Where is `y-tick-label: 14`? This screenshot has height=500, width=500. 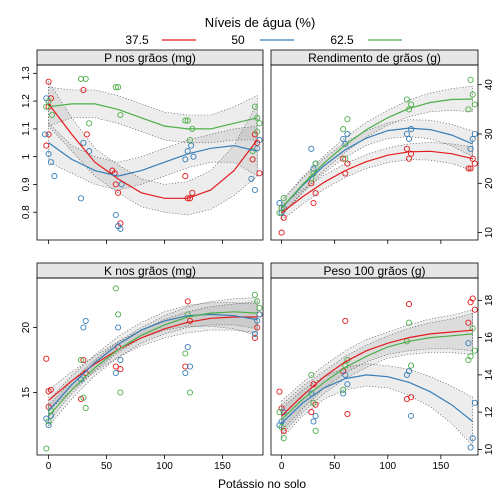 y-tick-label: 14 is located at coordinates (489, 375).